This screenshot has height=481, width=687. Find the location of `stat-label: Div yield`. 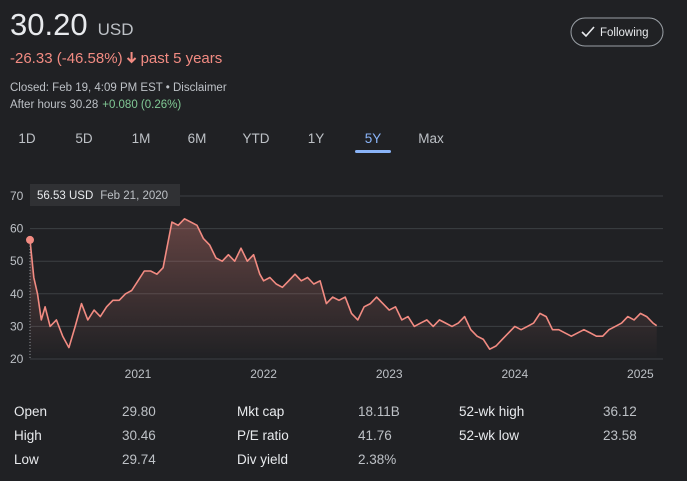

stat-label: Div yield is located at coordinates (262, 459).